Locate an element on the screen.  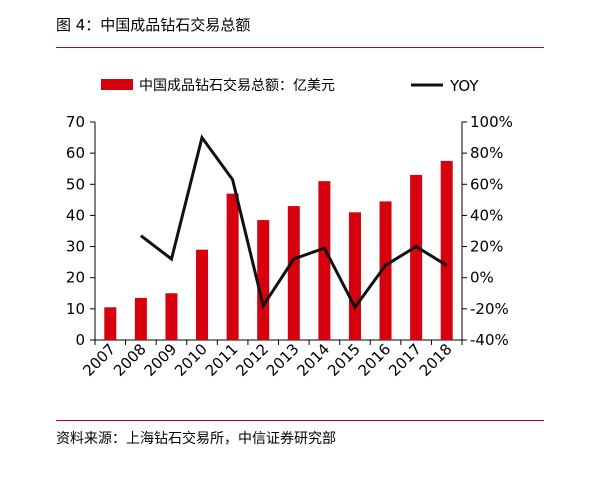
source-note: 资料来源：上海钻石交易所，中信证券研究部 is located at coordinates (196, 439).